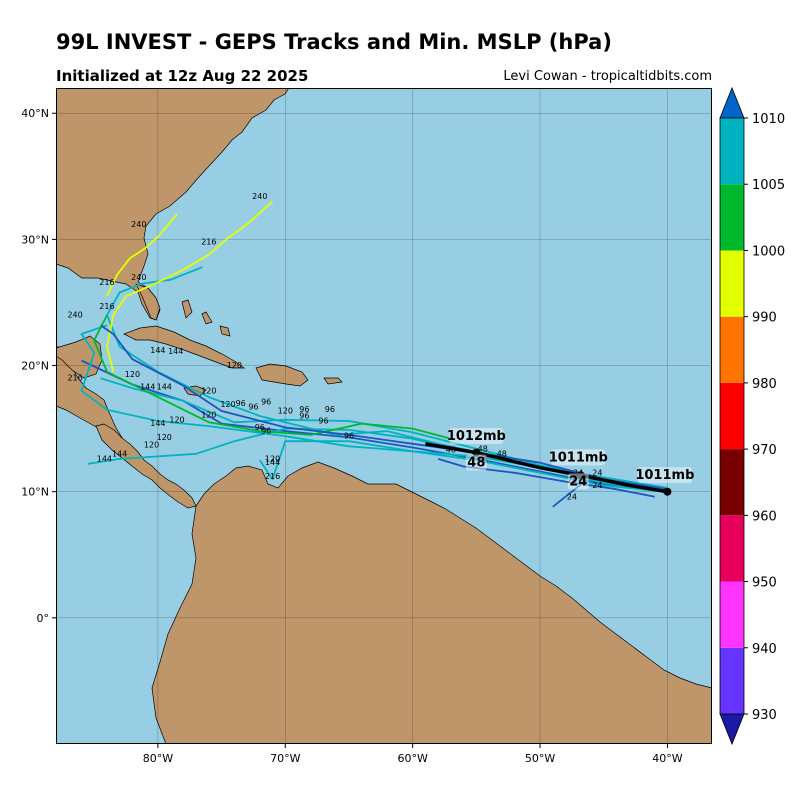 Image resolution: width=800 pixels, height=800 pixels. I want to click on central-america, so click(146, 466).